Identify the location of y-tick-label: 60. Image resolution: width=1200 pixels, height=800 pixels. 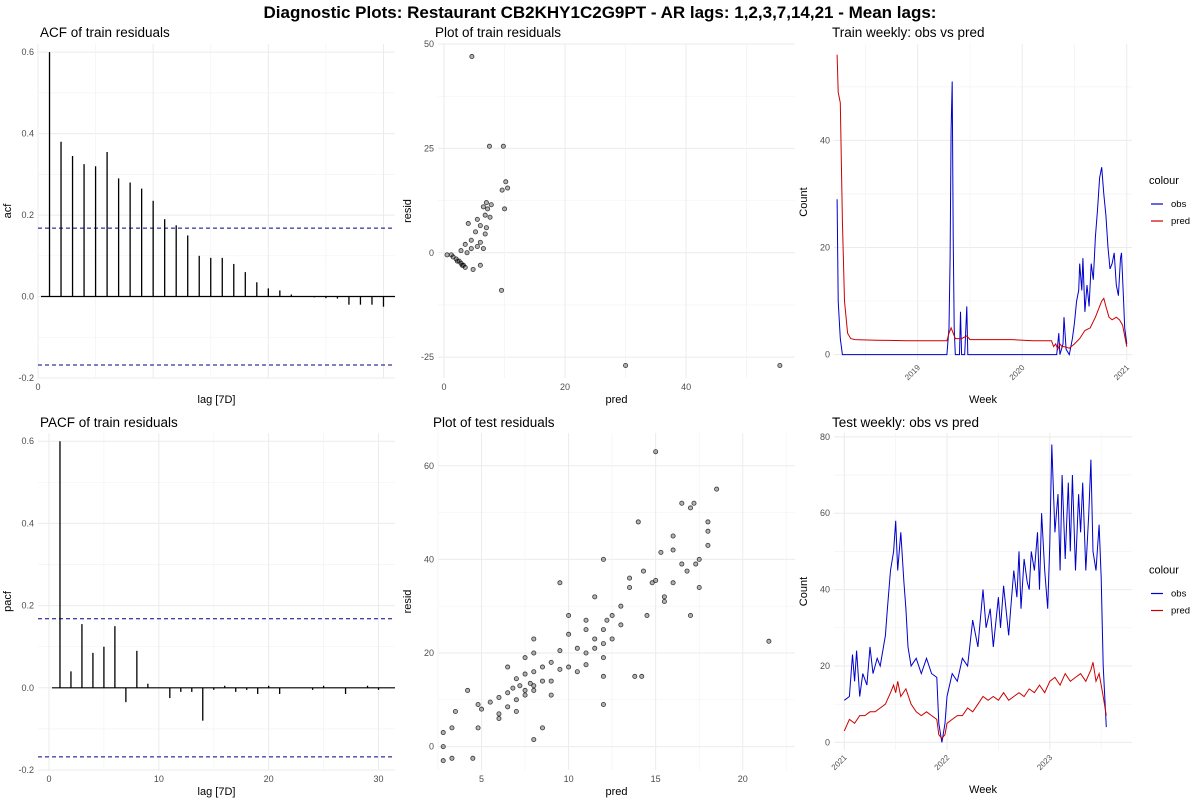
(825, 513).